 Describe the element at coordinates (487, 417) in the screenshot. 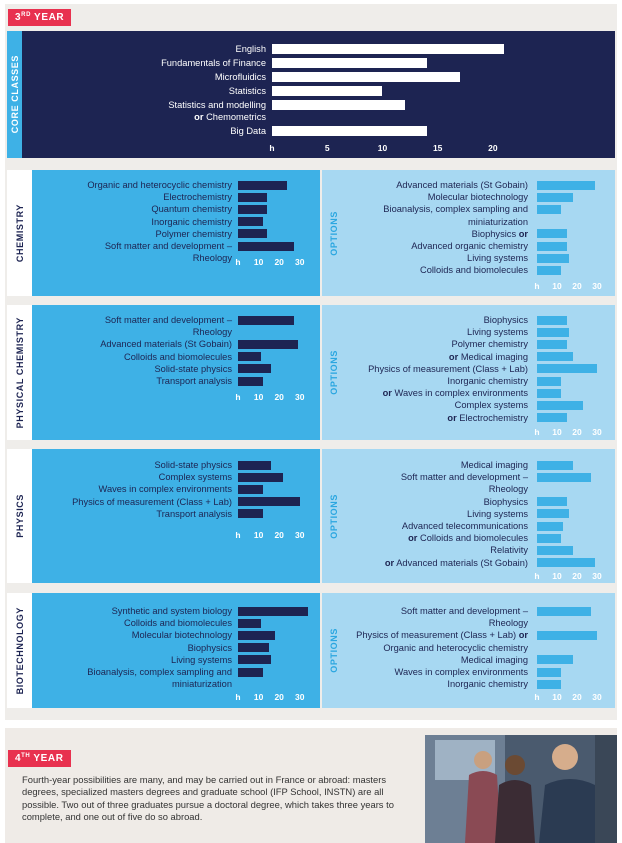

I see `category-label: or Electrochemistry` at that location.